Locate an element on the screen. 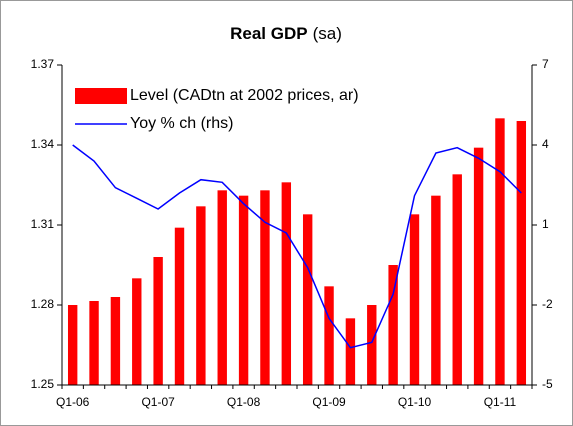  legend-label: Yoy % ch (rhs) is located at coordinates (181, 123).